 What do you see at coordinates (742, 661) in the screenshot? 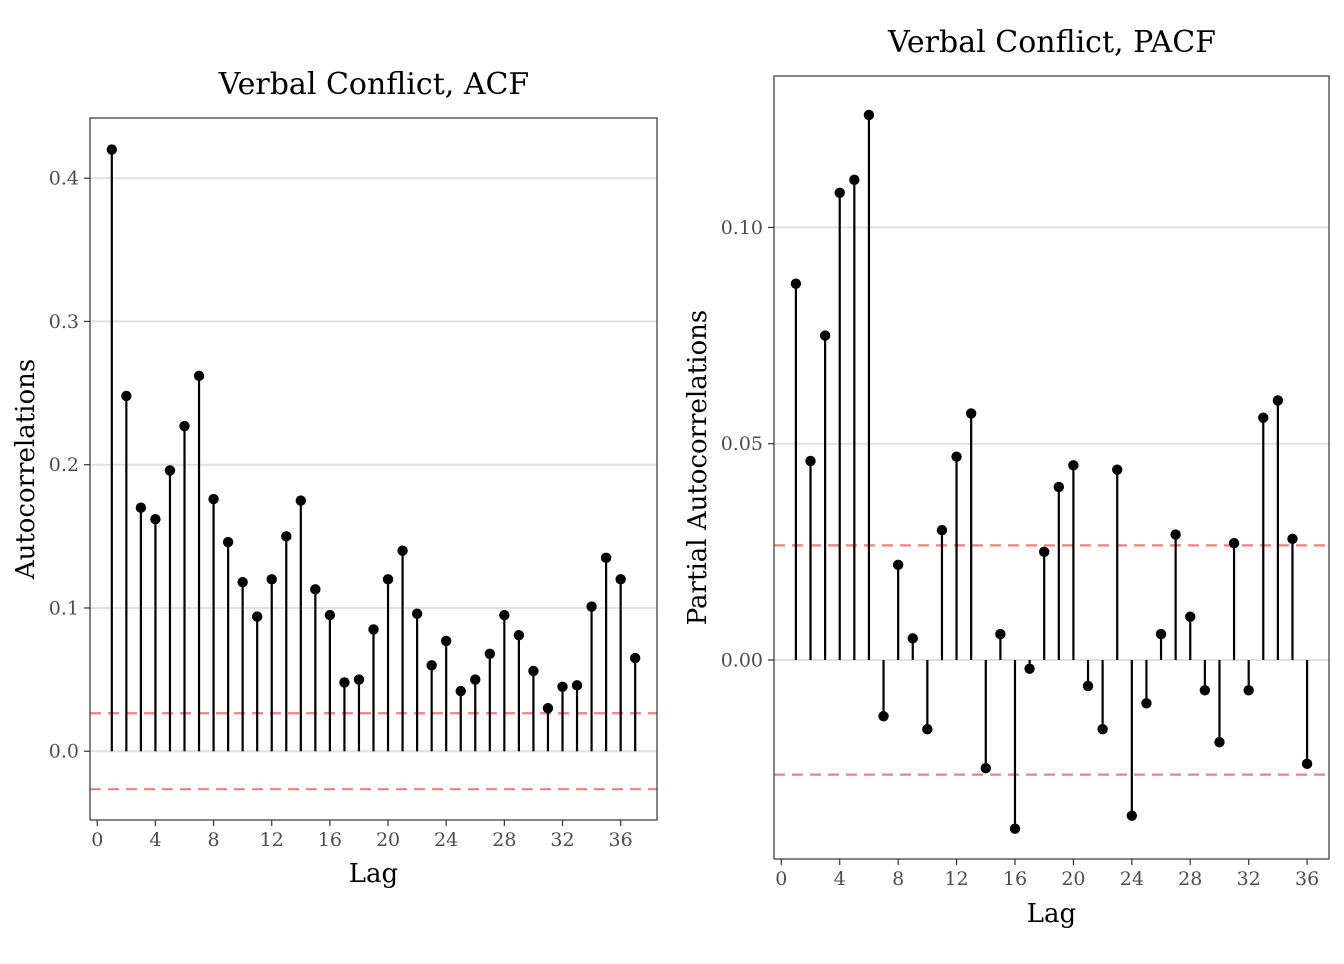
I see `y-tick-label: 0.00` at bounding box center [742, 661].